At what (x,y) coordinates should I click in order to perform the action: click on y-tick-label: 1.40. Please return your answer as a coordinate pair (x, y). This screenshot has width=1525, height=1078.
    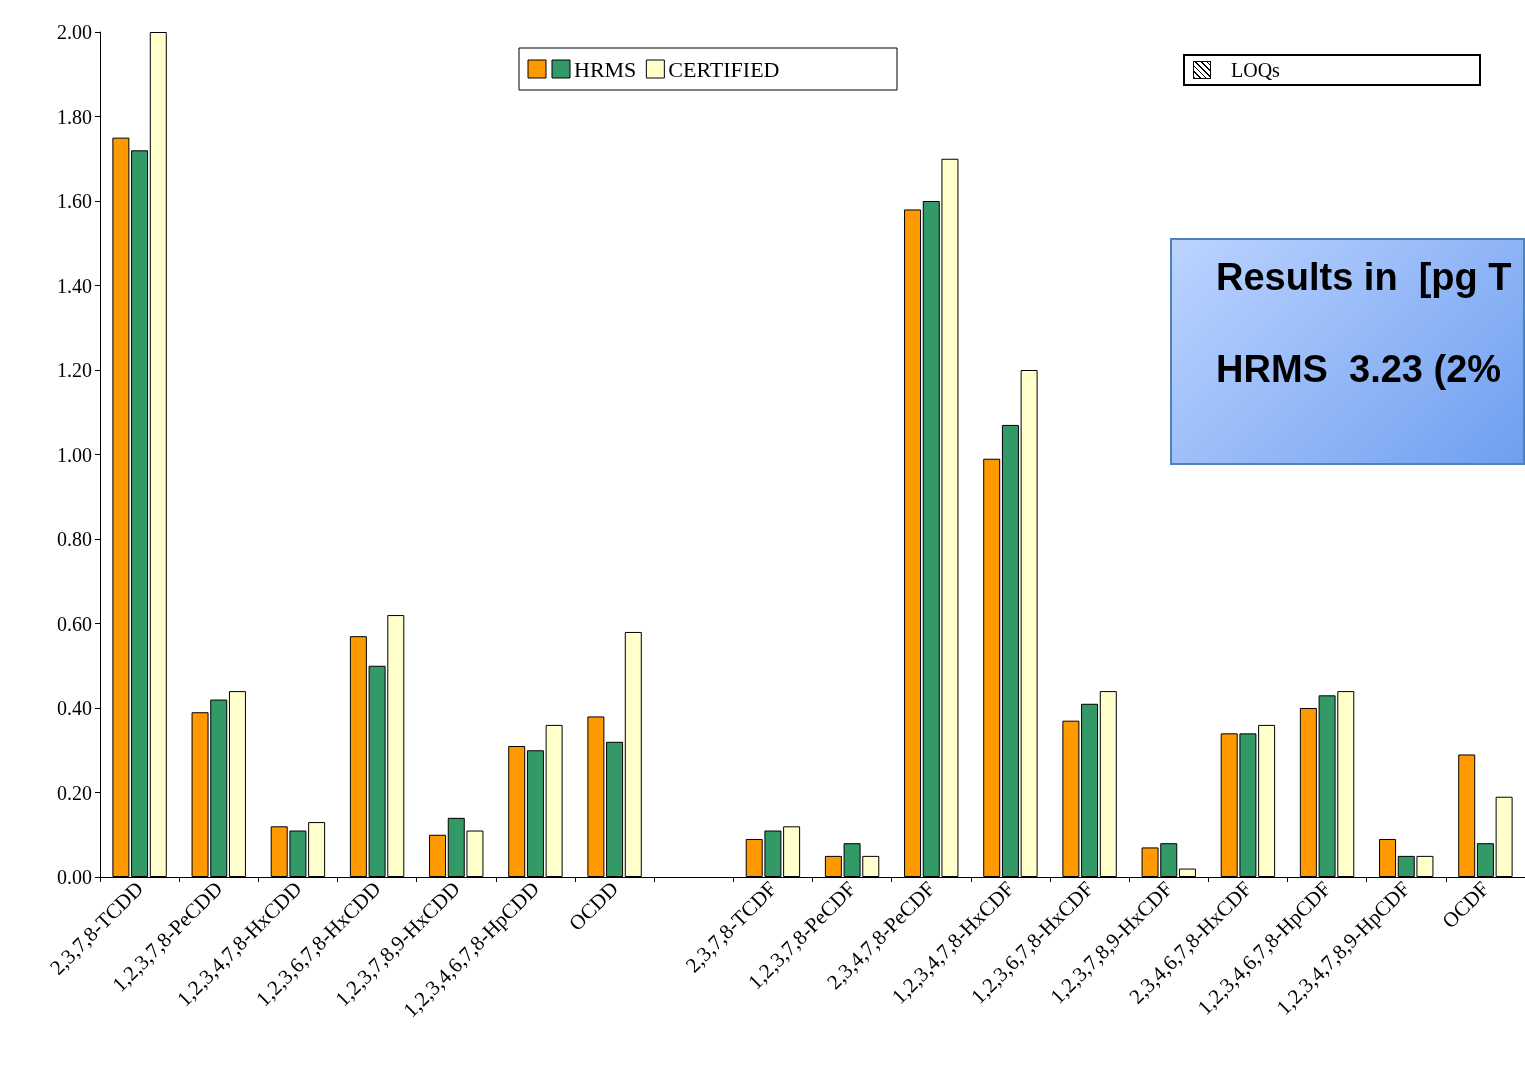
    Looking at the image, I should click on (74, 285).